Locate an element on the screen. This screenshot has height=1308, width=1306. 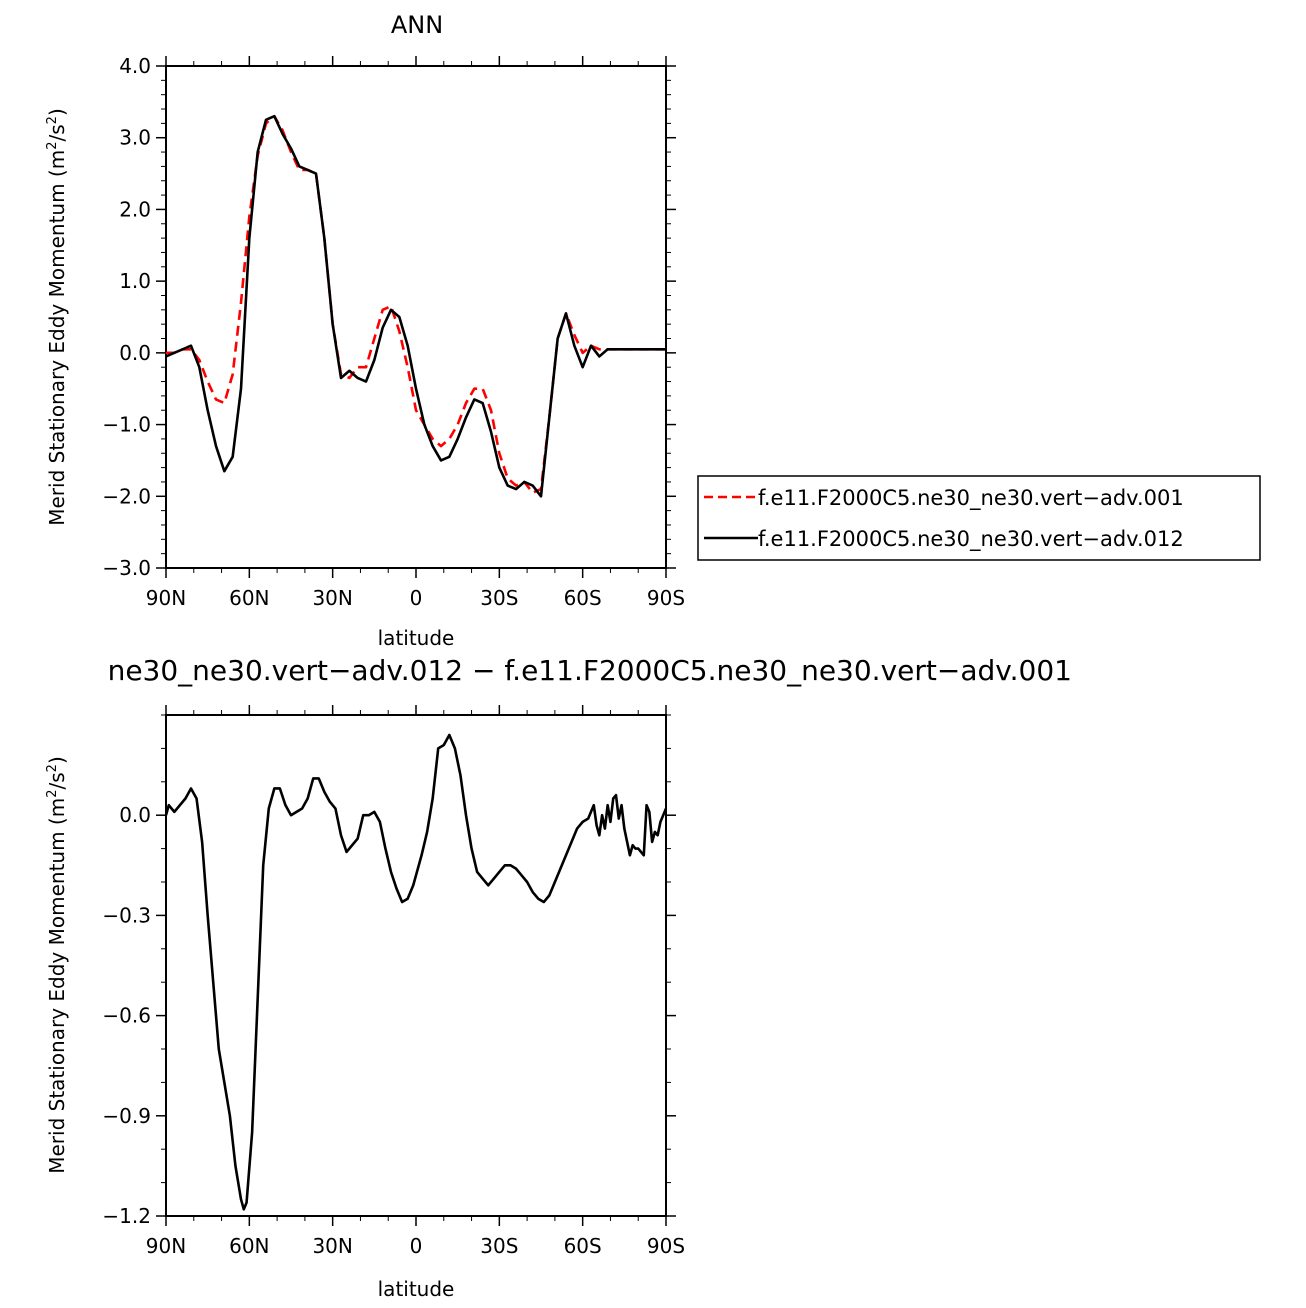
legend-label-012: f.e11.F2000C5.ne30_ne30.vert−adv.012 is located at coordinates (971, 539).